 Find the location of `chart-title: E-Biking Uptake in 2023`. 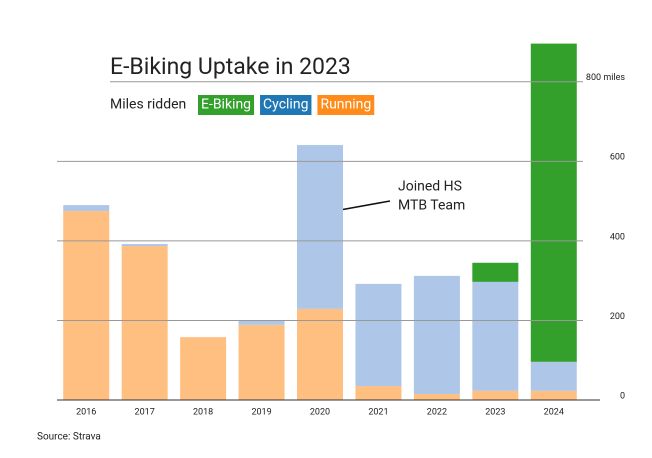

chart-title: E-Biking Uptake in 2023 is located at coordinates (230, 66).